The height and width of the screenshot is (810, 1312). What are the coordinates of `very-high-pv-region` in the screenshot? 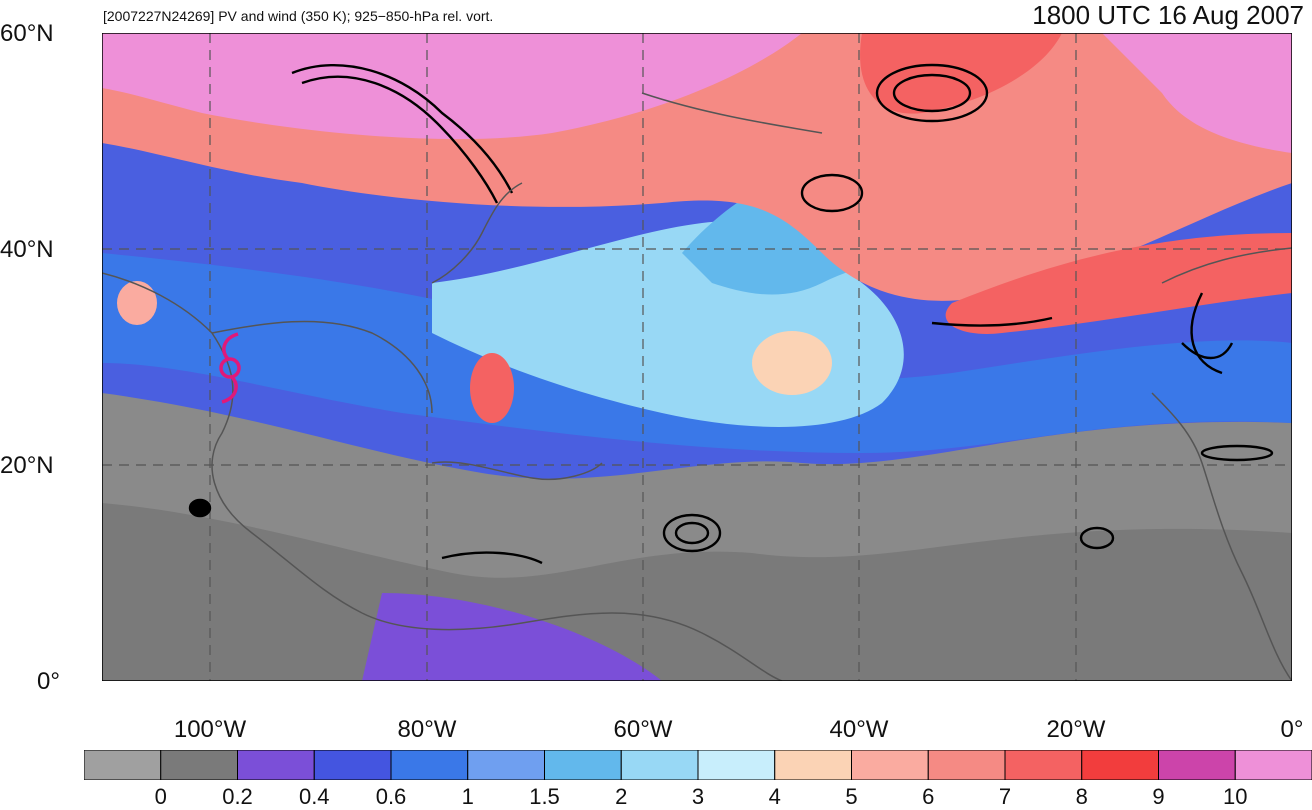 It's located at (452, 86).